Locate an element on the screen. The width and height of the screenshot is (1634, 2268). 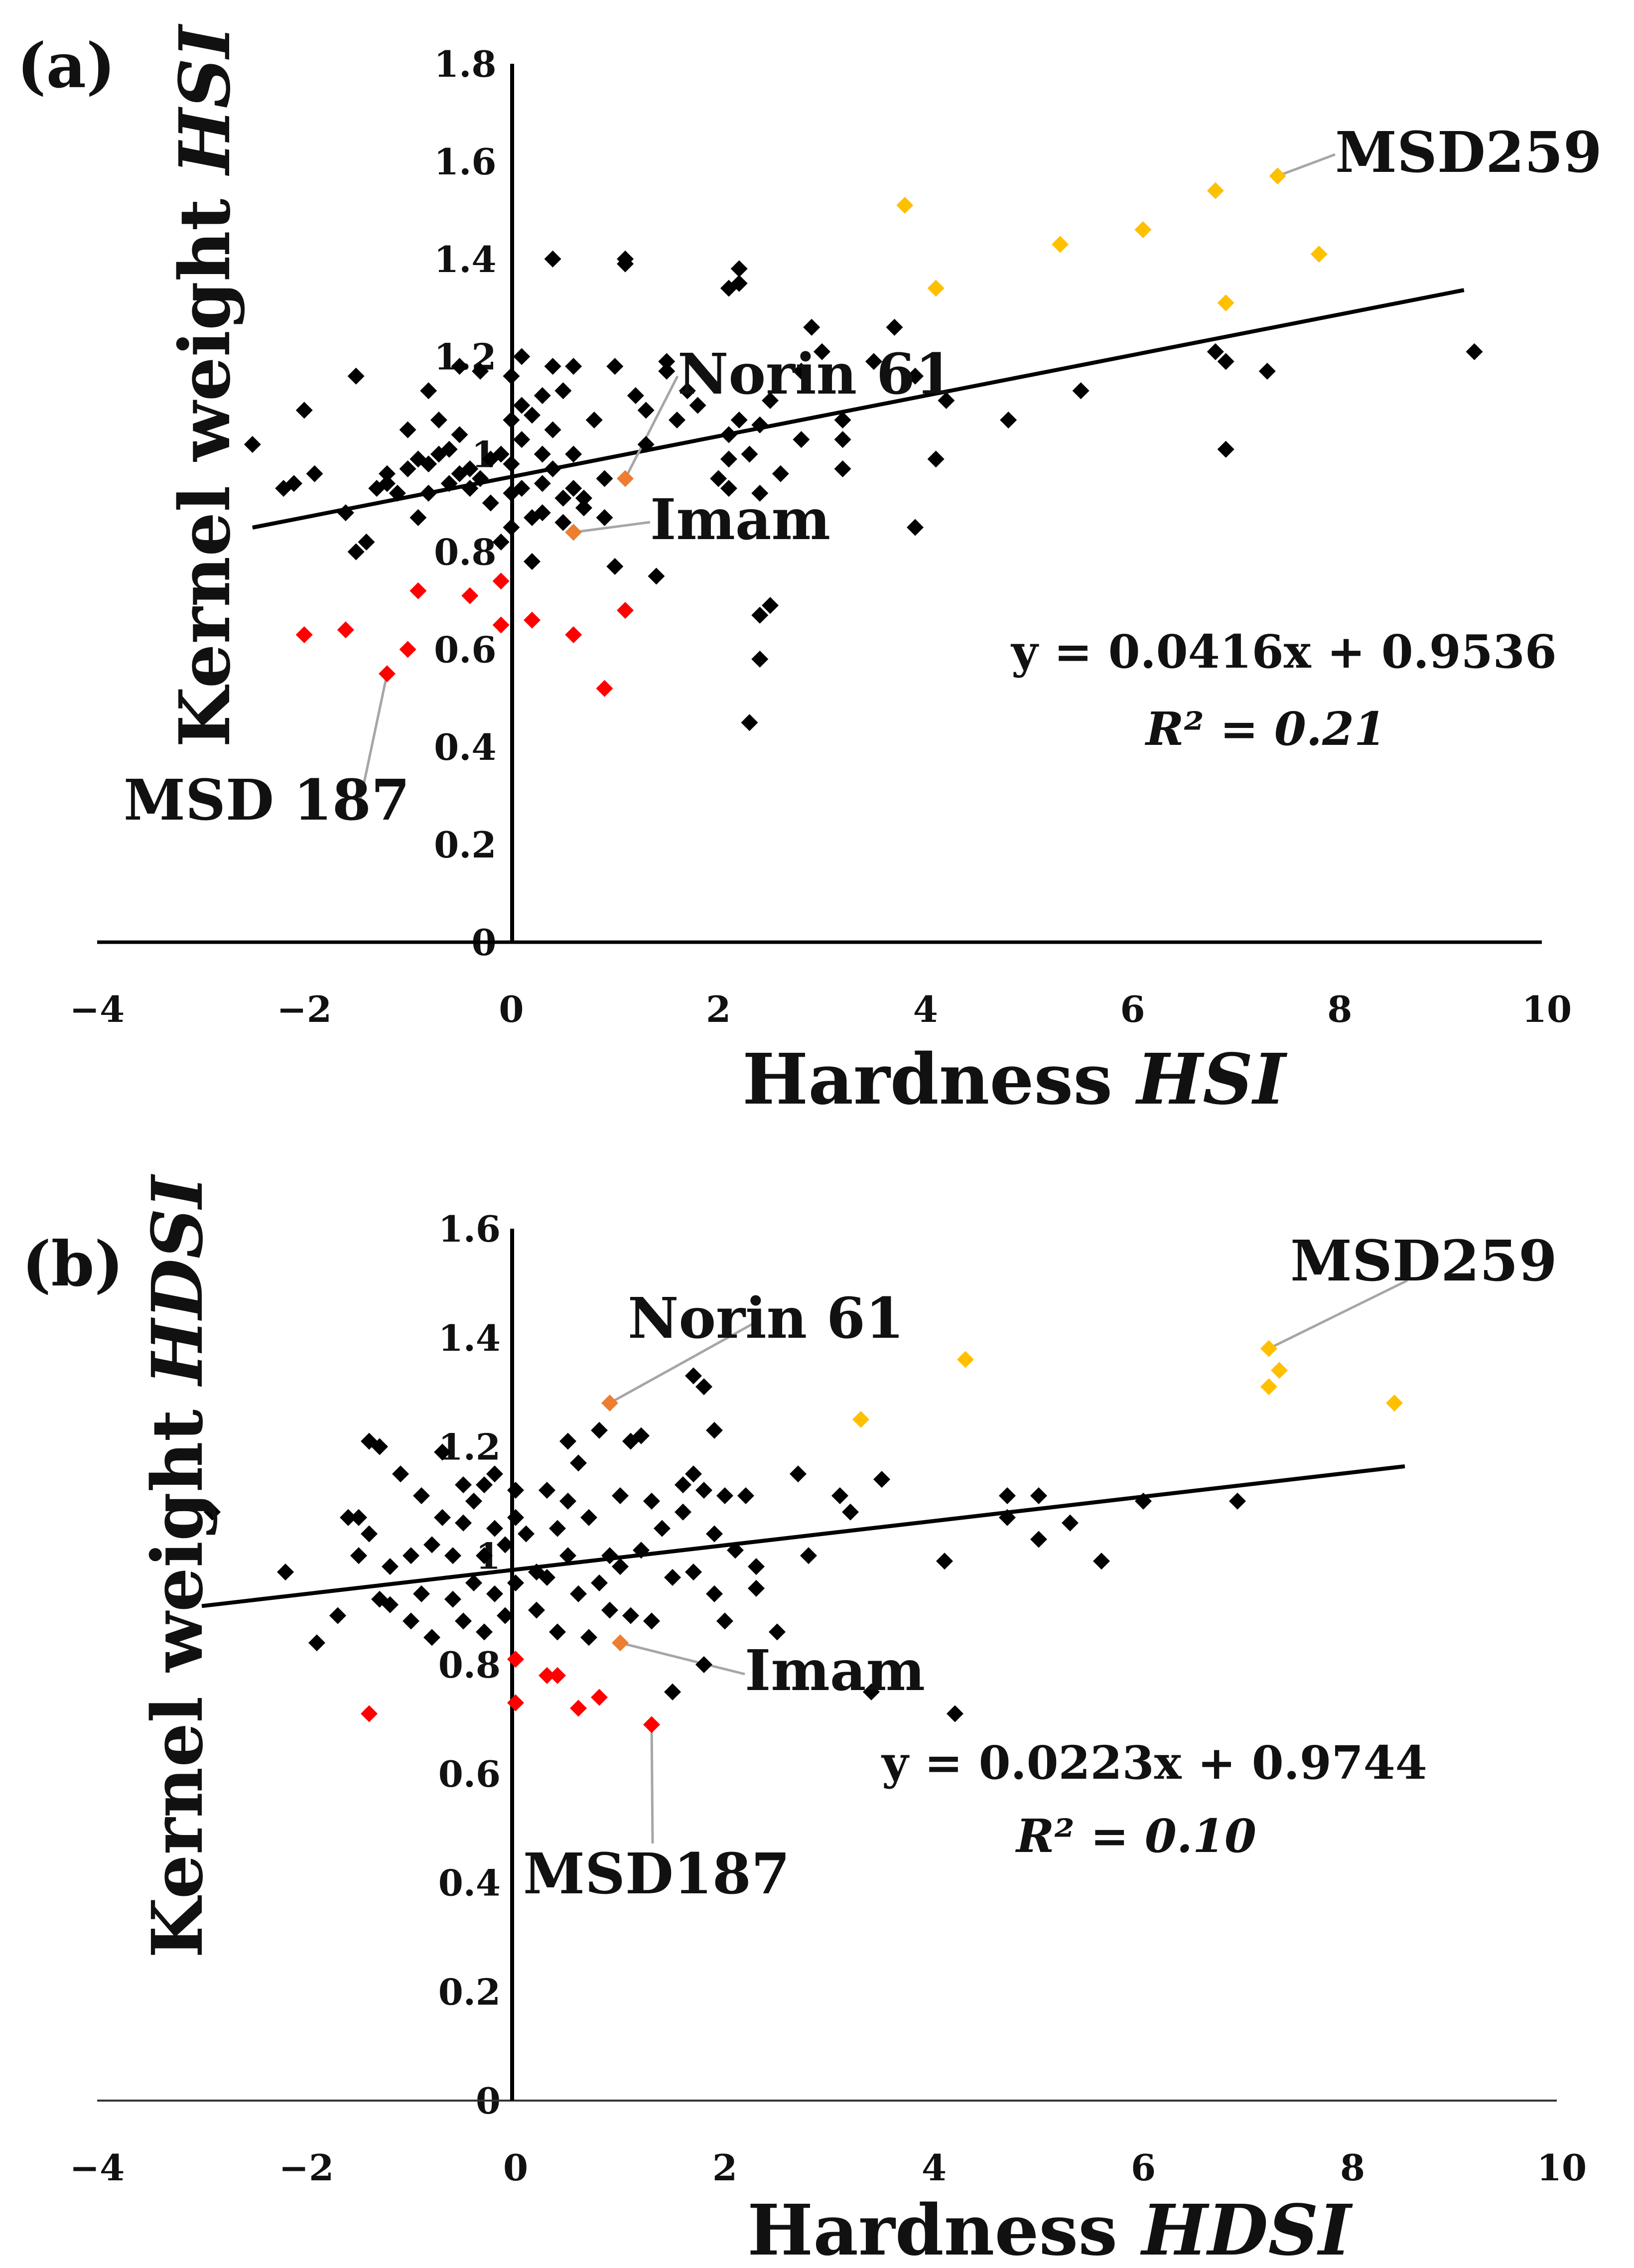
panel-a-leader-line is located at coordinates (612, 527).